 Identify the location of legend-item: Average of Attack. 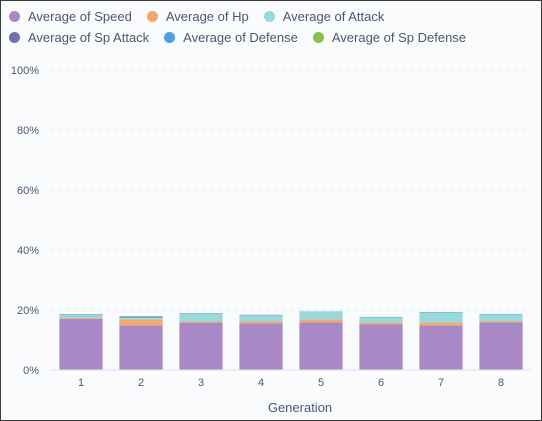
(324, 16).